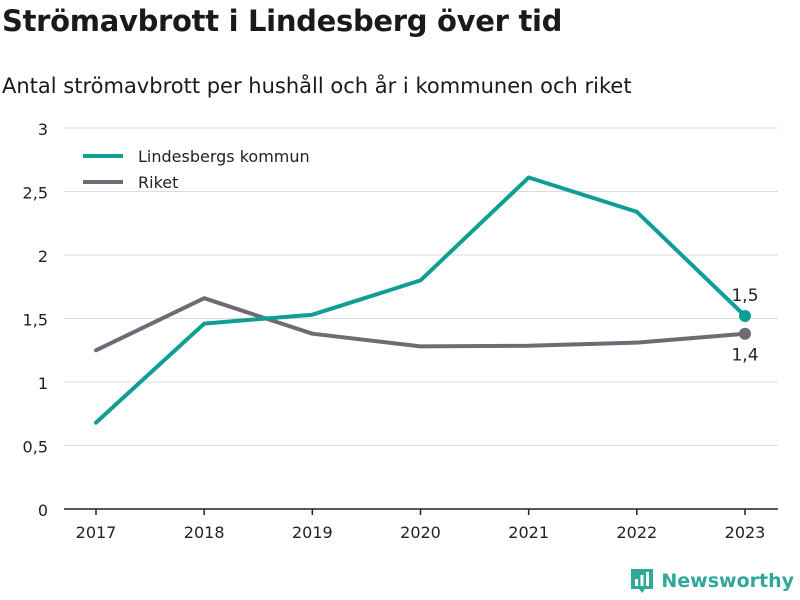 This screenshot has width=800, height=600. Describe the element at coordinates (312, 532) in the screenshot. I see `x-tick-label: 2019` at that location.